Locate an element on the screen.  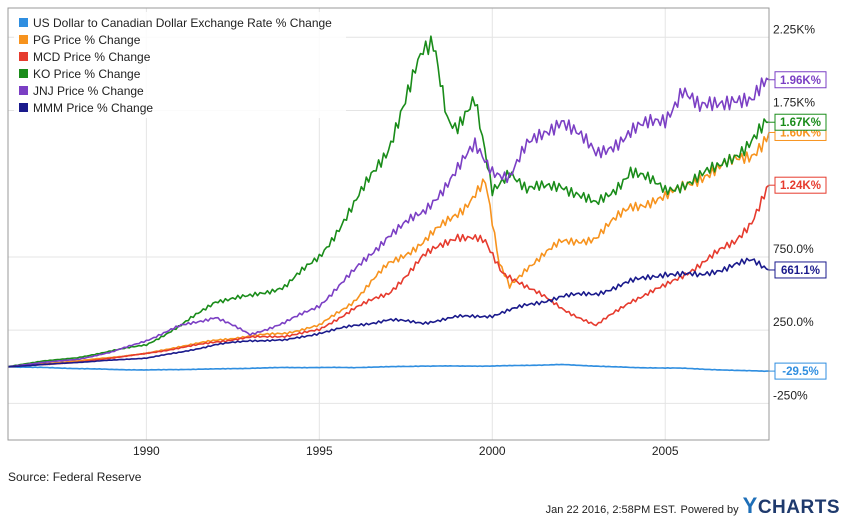
end-value-text: 661.1% is located at coordinates (800, 271).